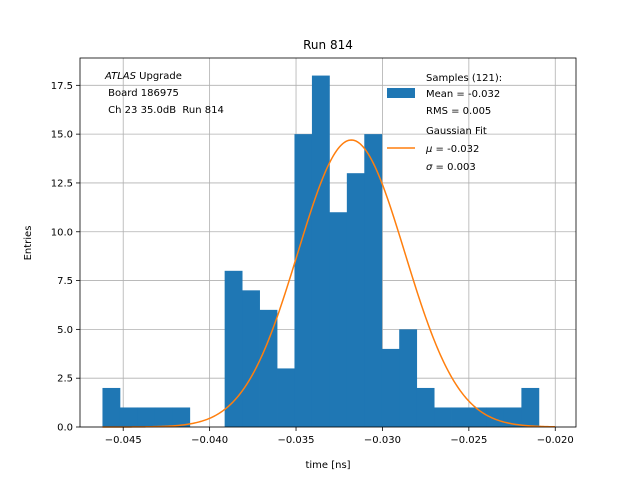 The height and width of the screenshot is (480, 640). Describe the element at coordinates (382, 440) in the screenshot. I see `x-tick-label-3: −0.030` at that location.